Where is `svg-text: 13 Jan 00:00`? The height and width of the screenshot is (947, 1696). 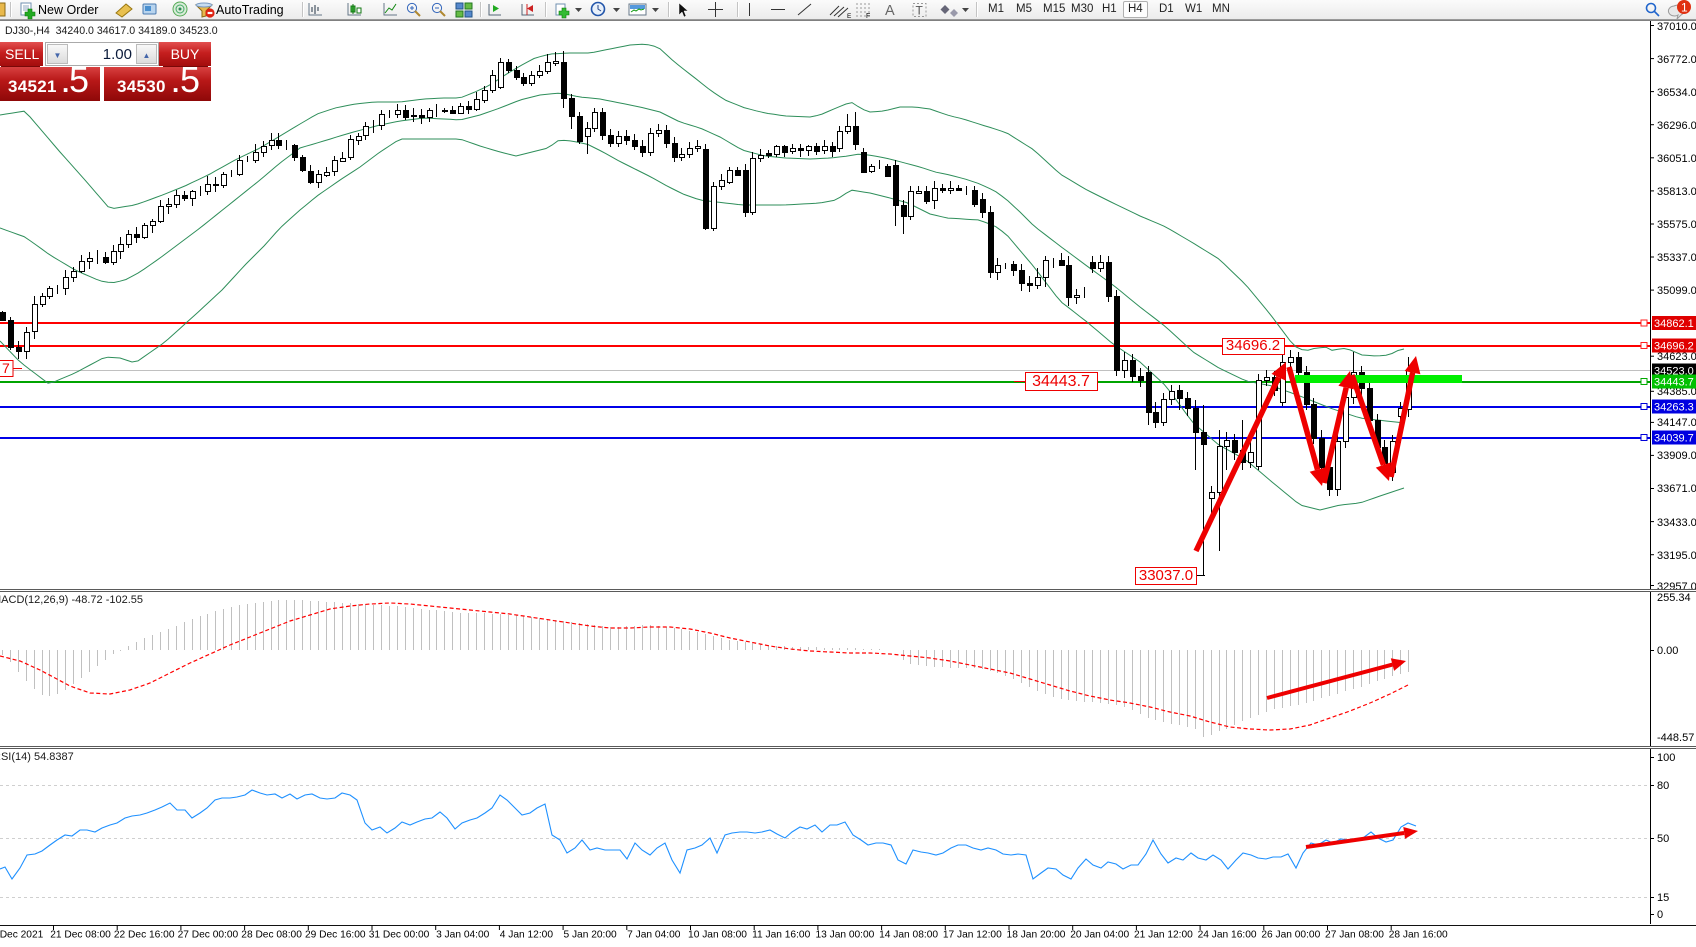
svg-text: 13 Jan 00:00 is located at coordinates (844, 935).